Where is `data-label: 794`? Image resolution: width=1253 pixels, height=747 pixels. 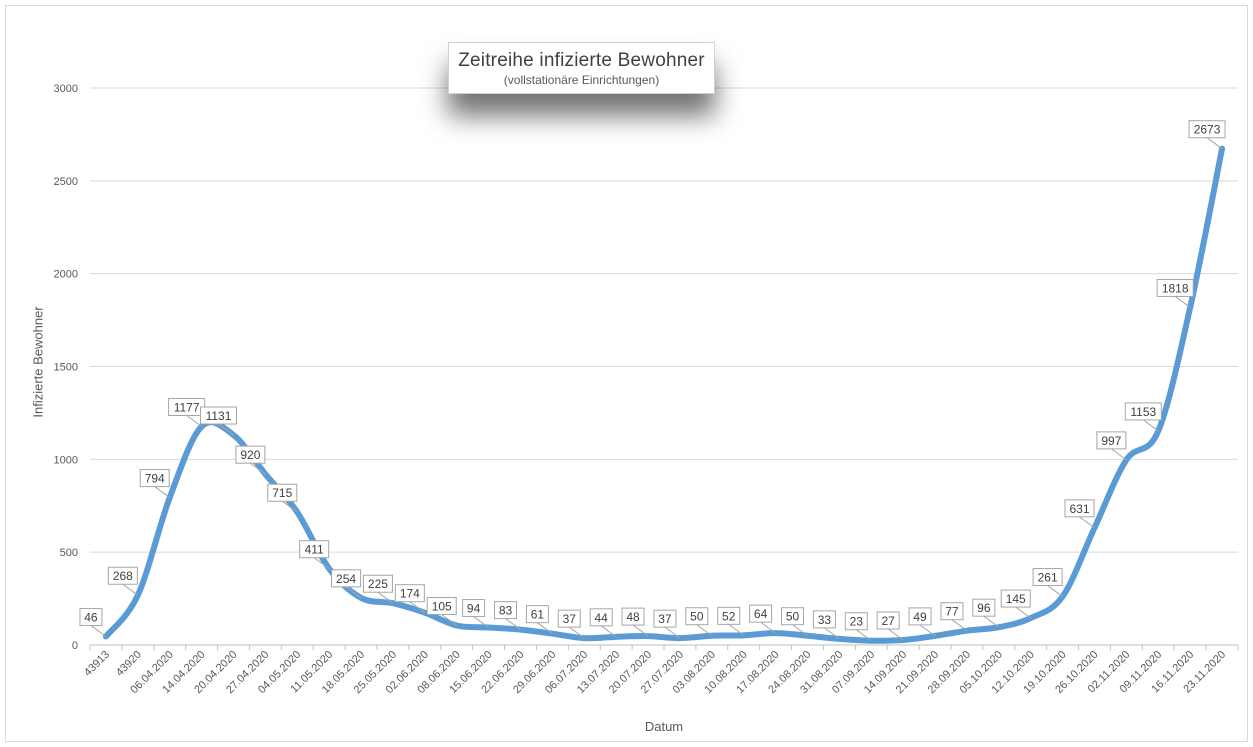
data-label: 794 is located at coordinates (155, 479).